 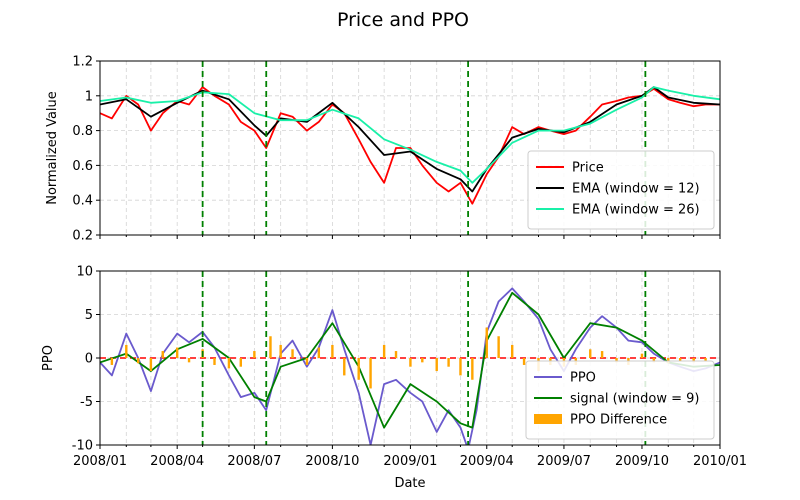 I want to click on x-tick-label: 2009/01, so click(x=410, y=461).